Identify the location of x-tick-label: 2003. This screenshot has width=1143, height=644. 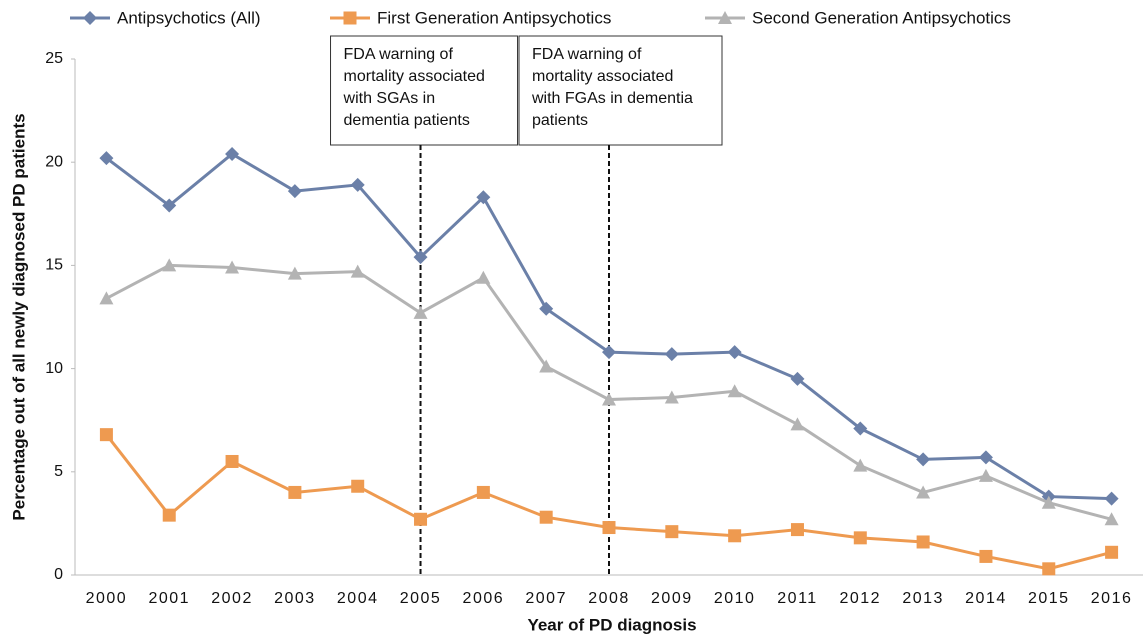
(295, 598).